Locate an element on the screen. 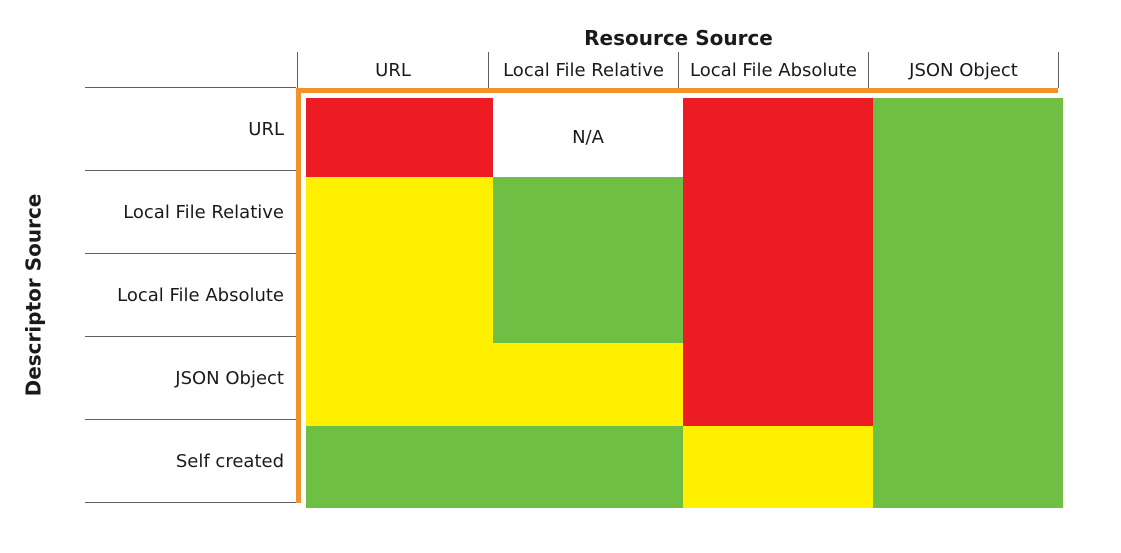 This screenshot has width=1121, height=553. cell-url-x-local-file-absolute is located at coordinates (778, 137).